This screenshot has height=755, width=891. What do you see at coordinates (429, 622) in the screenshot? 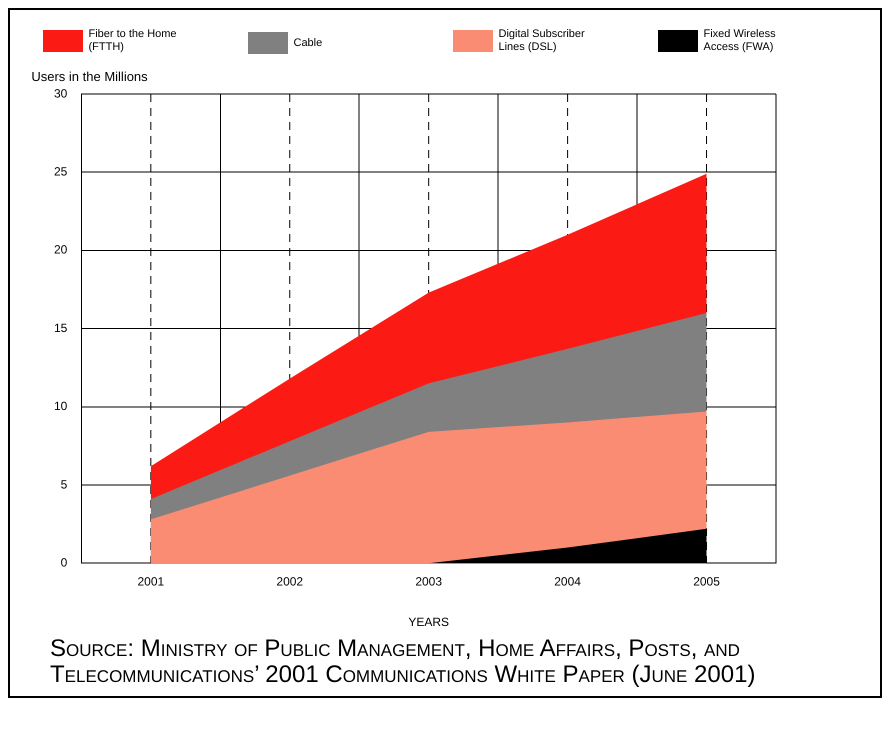
I see `x-axis-title: YEARS` at bounding box center [429, 622].